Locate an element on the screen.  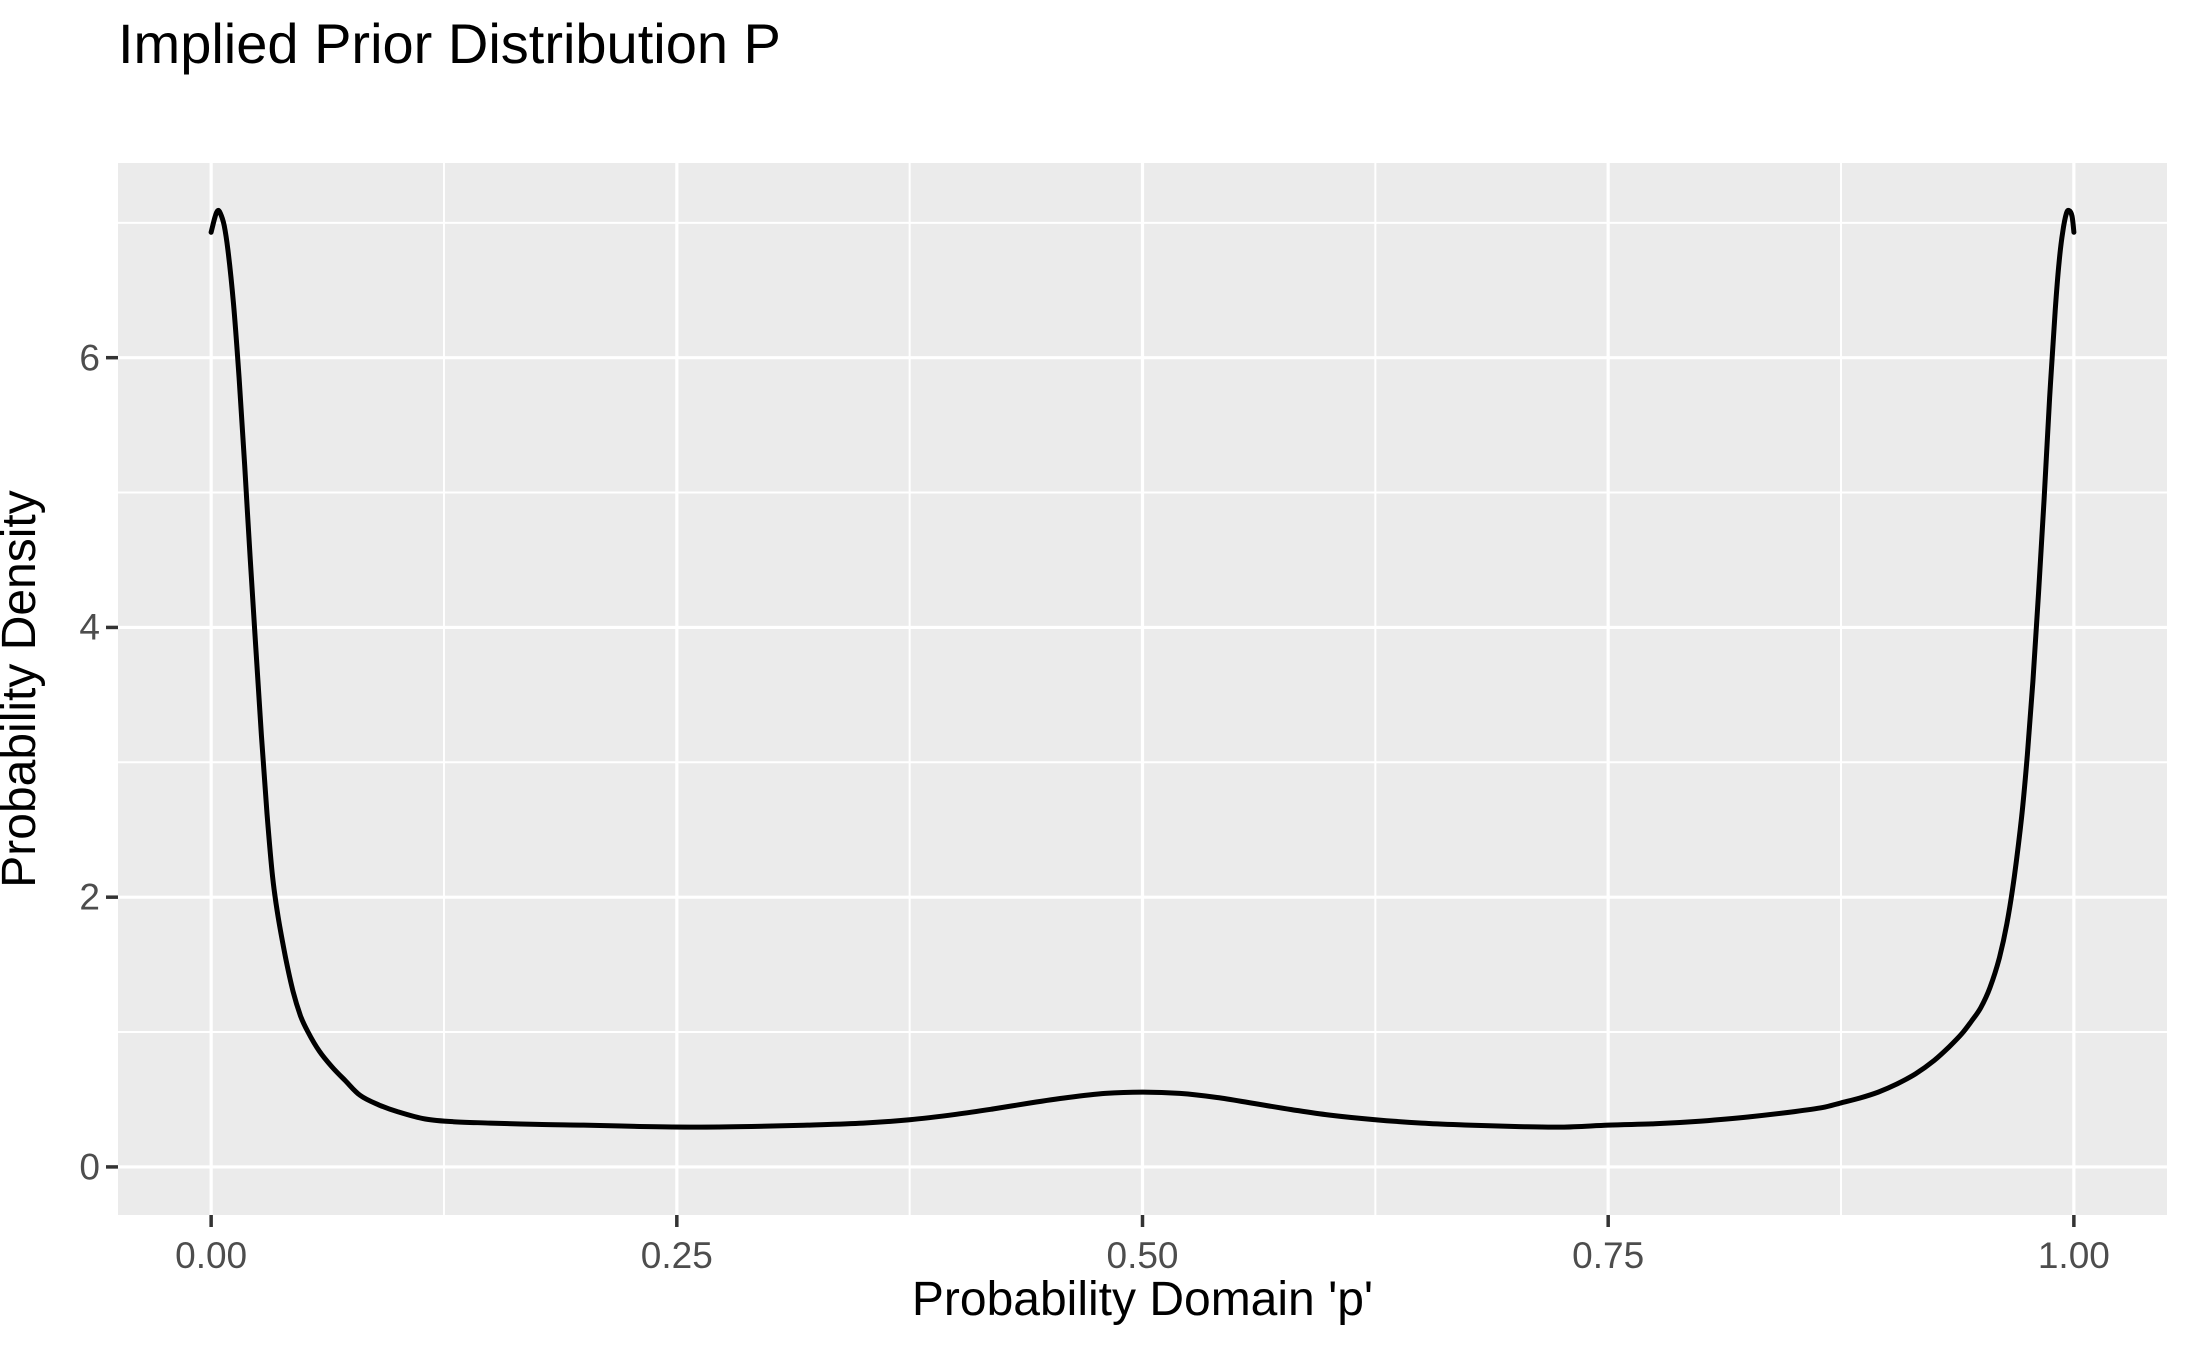
y-tick-label: 0 is located at coordinates (89, 1167).